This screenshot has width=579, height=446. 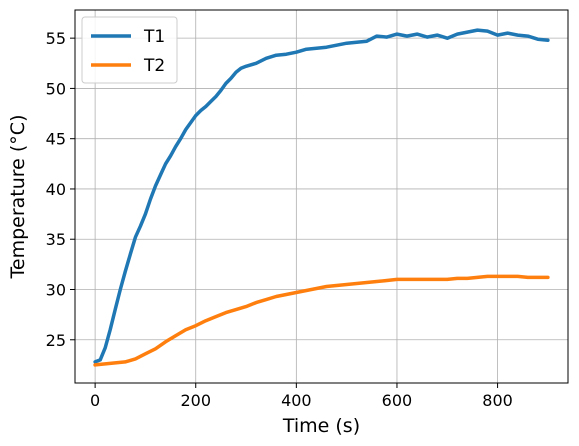 What do you see at coordinates (154, 37) in the screenshot?
I see `legend-label-t1: T1` at bounding box center [154, 37].